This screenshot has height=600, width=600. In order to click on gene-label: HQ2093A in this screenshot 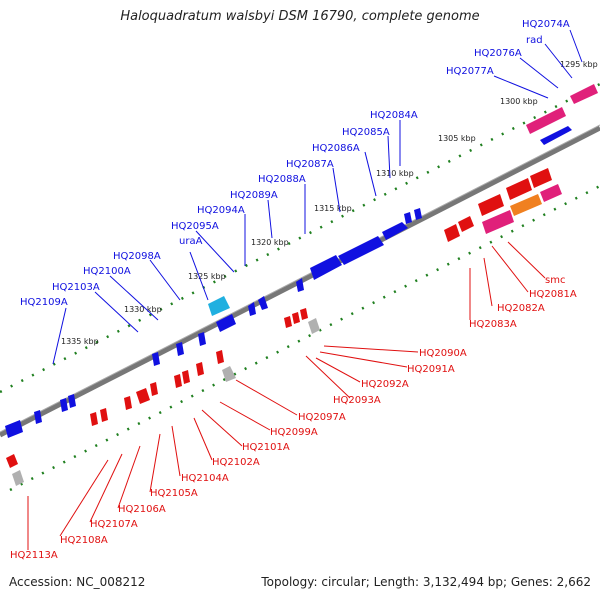, I will do `click(357, 400)`.